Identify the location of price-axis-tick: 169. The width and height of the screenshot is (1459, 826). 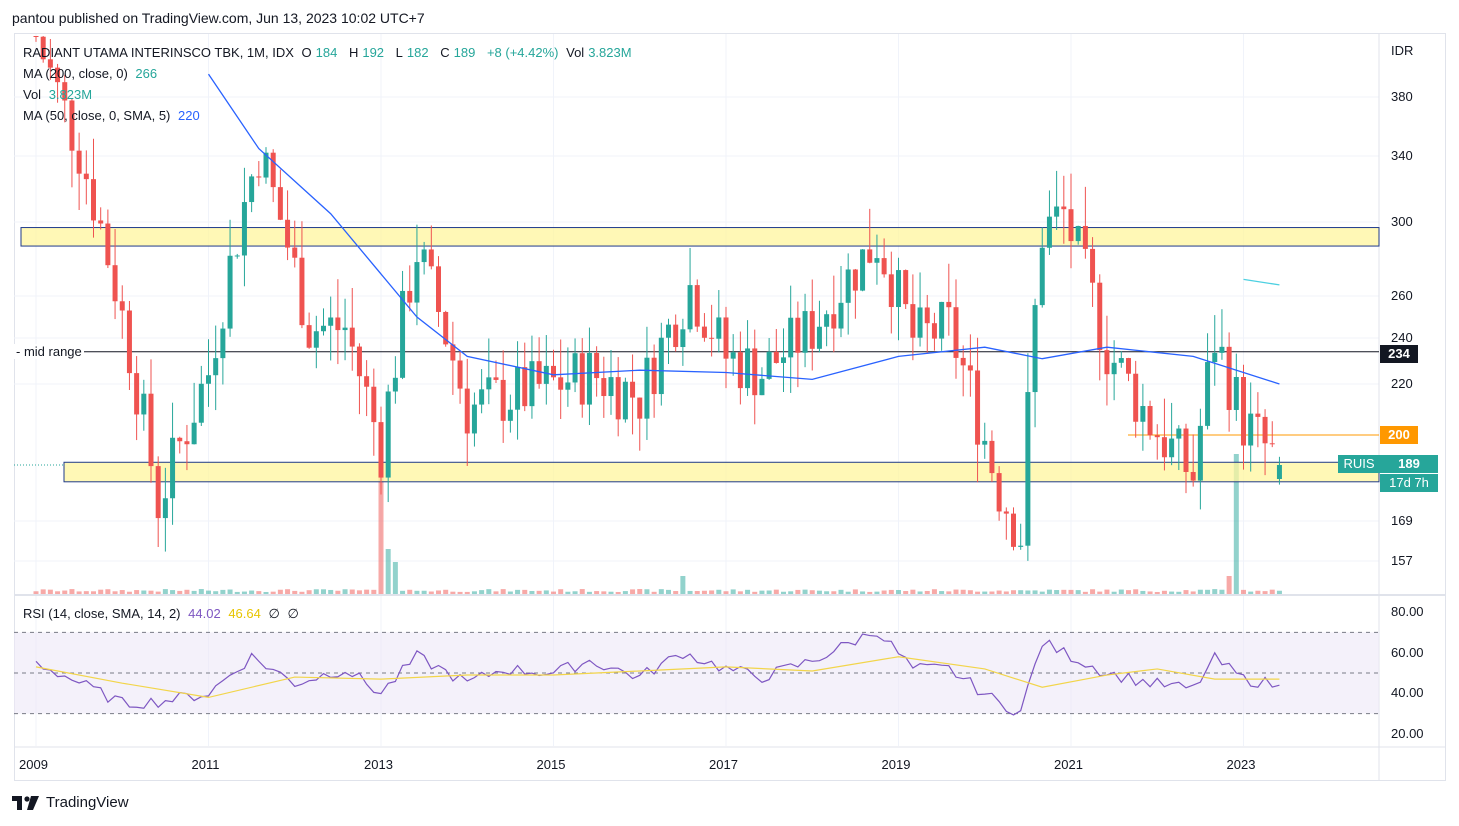
(1402, 520).